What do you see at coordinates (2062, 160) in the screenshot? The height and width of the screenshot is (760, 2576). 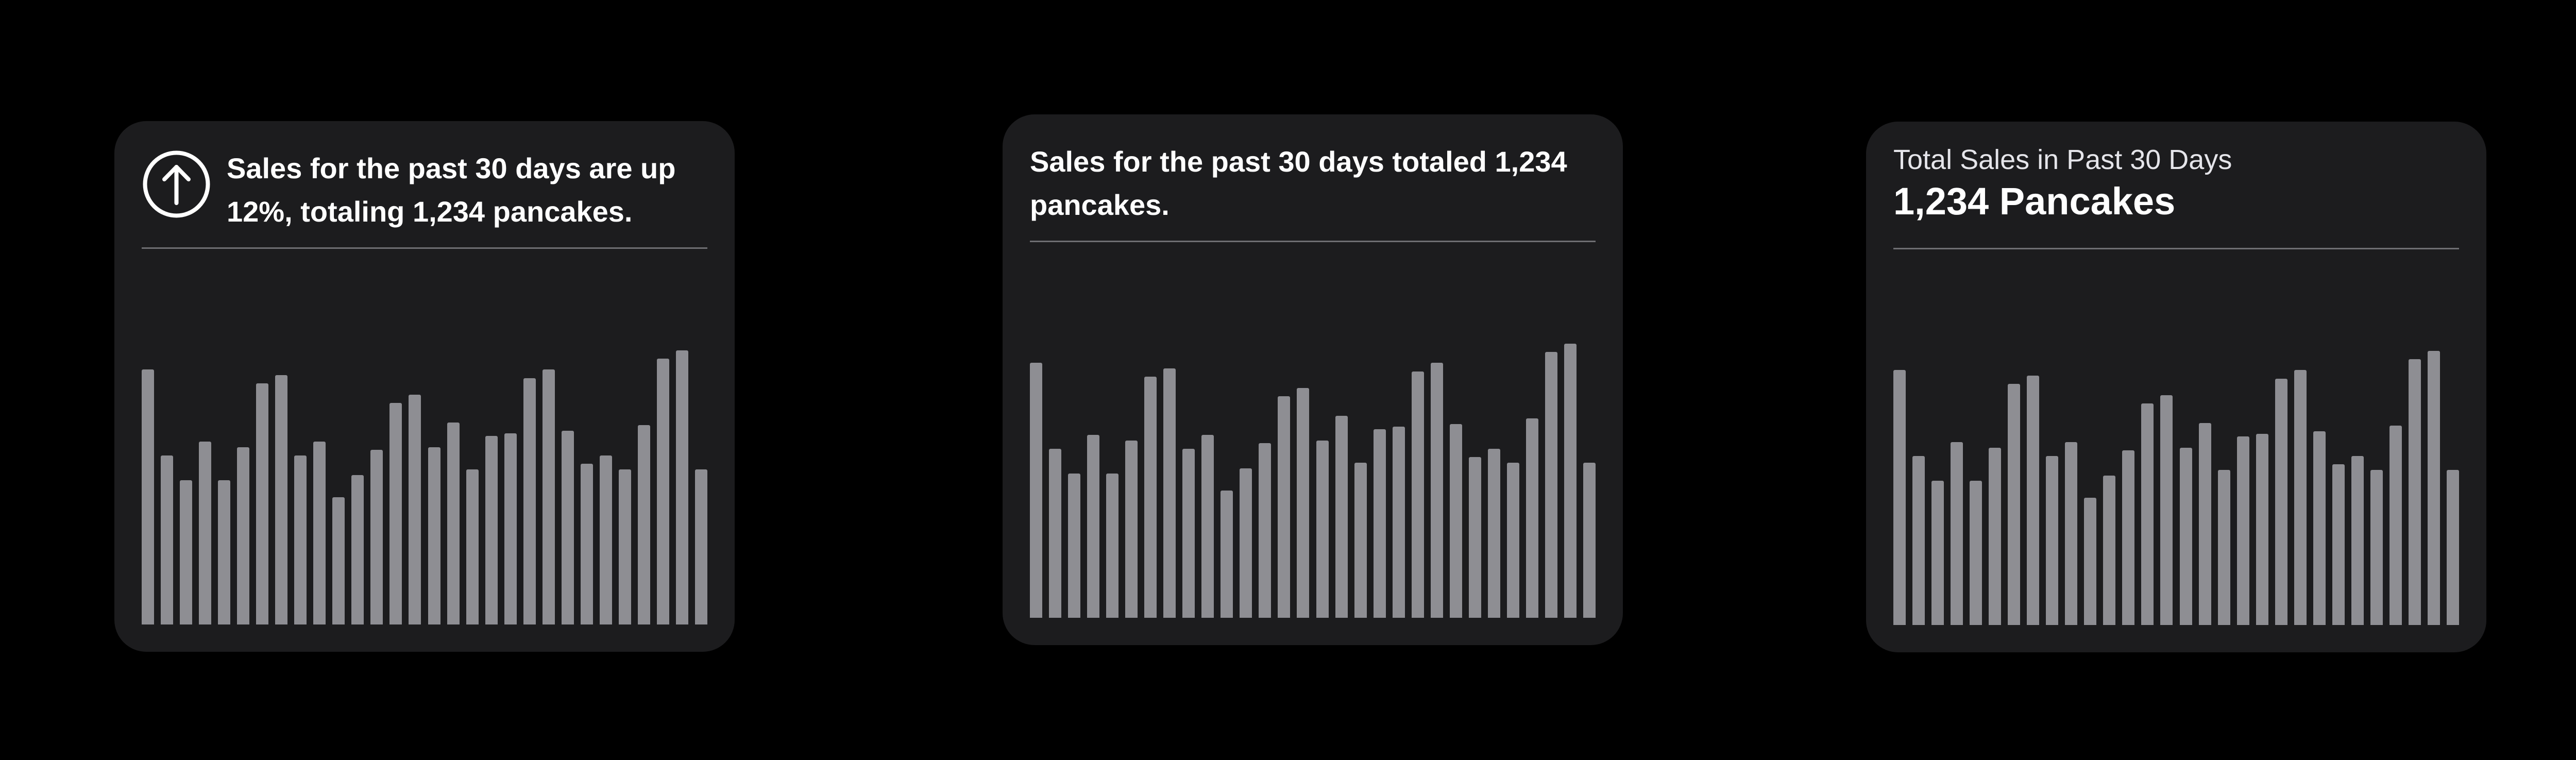 I see `widget-subtitle: Total Sales in Past 30 Days` at bounding box center [2062, 160].